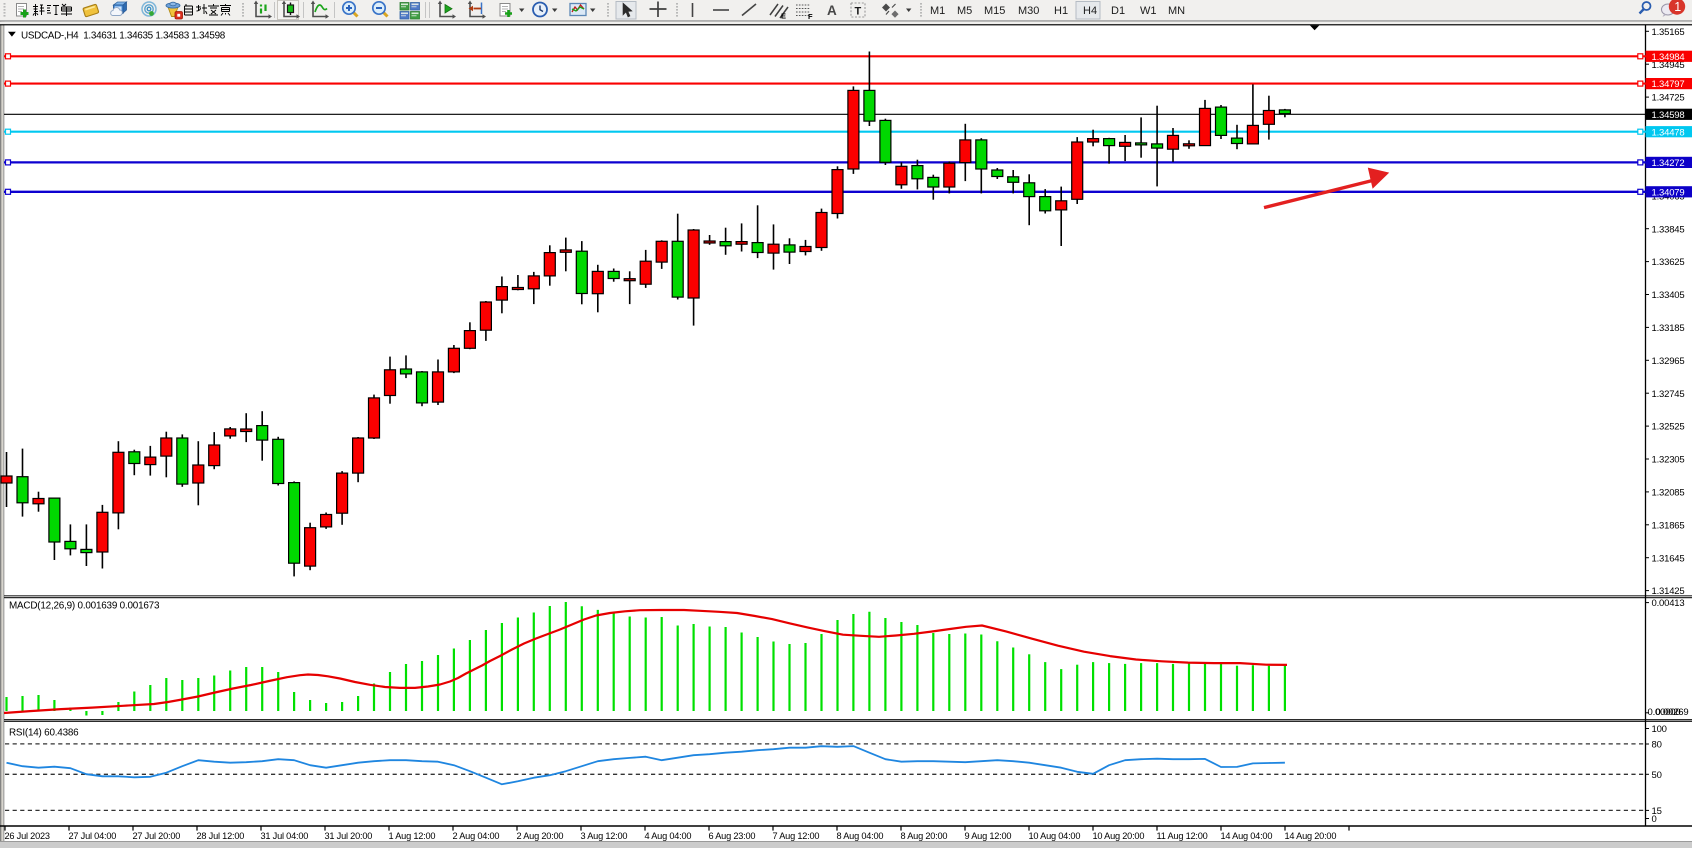  What do you see at coordinates (796, 836) in the screenshot?
I see `svg-text: 7 Aug 12:00` at bounding box center [796, 836].